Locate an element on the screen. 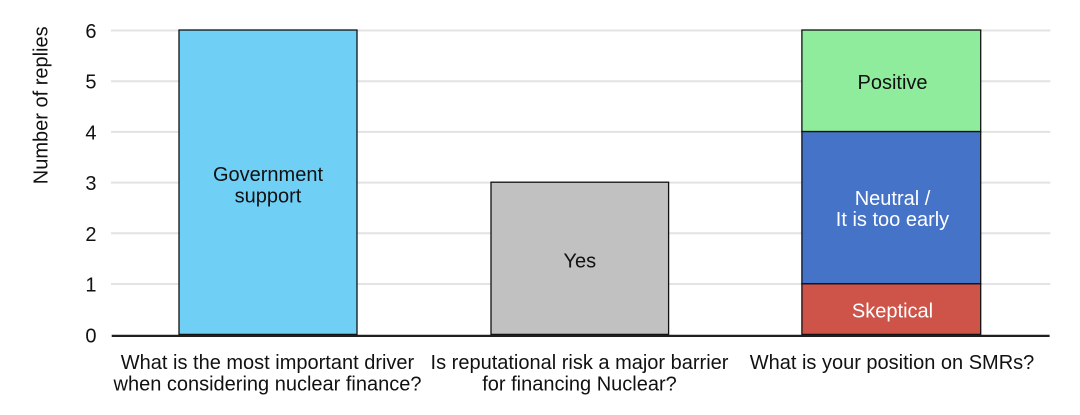 This screenshot has height=415, width=1080. svg-text: 2 is located at coordinates (90, 235).